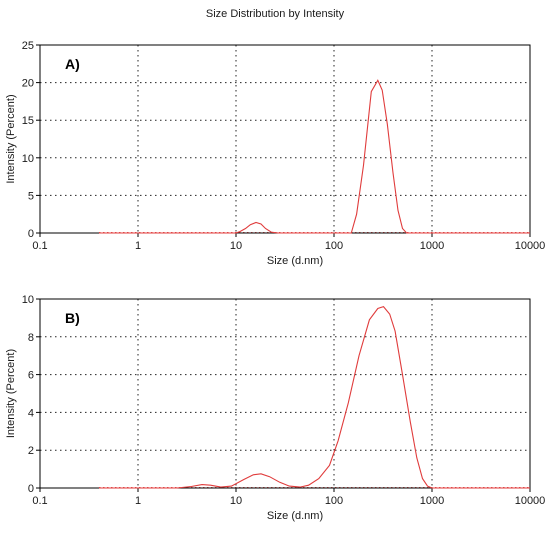 This screenshot has width=550, height=533. Describe the element at coordinates (28, 121) in the screenshot. I see `y-tick-label: 15` at that location.